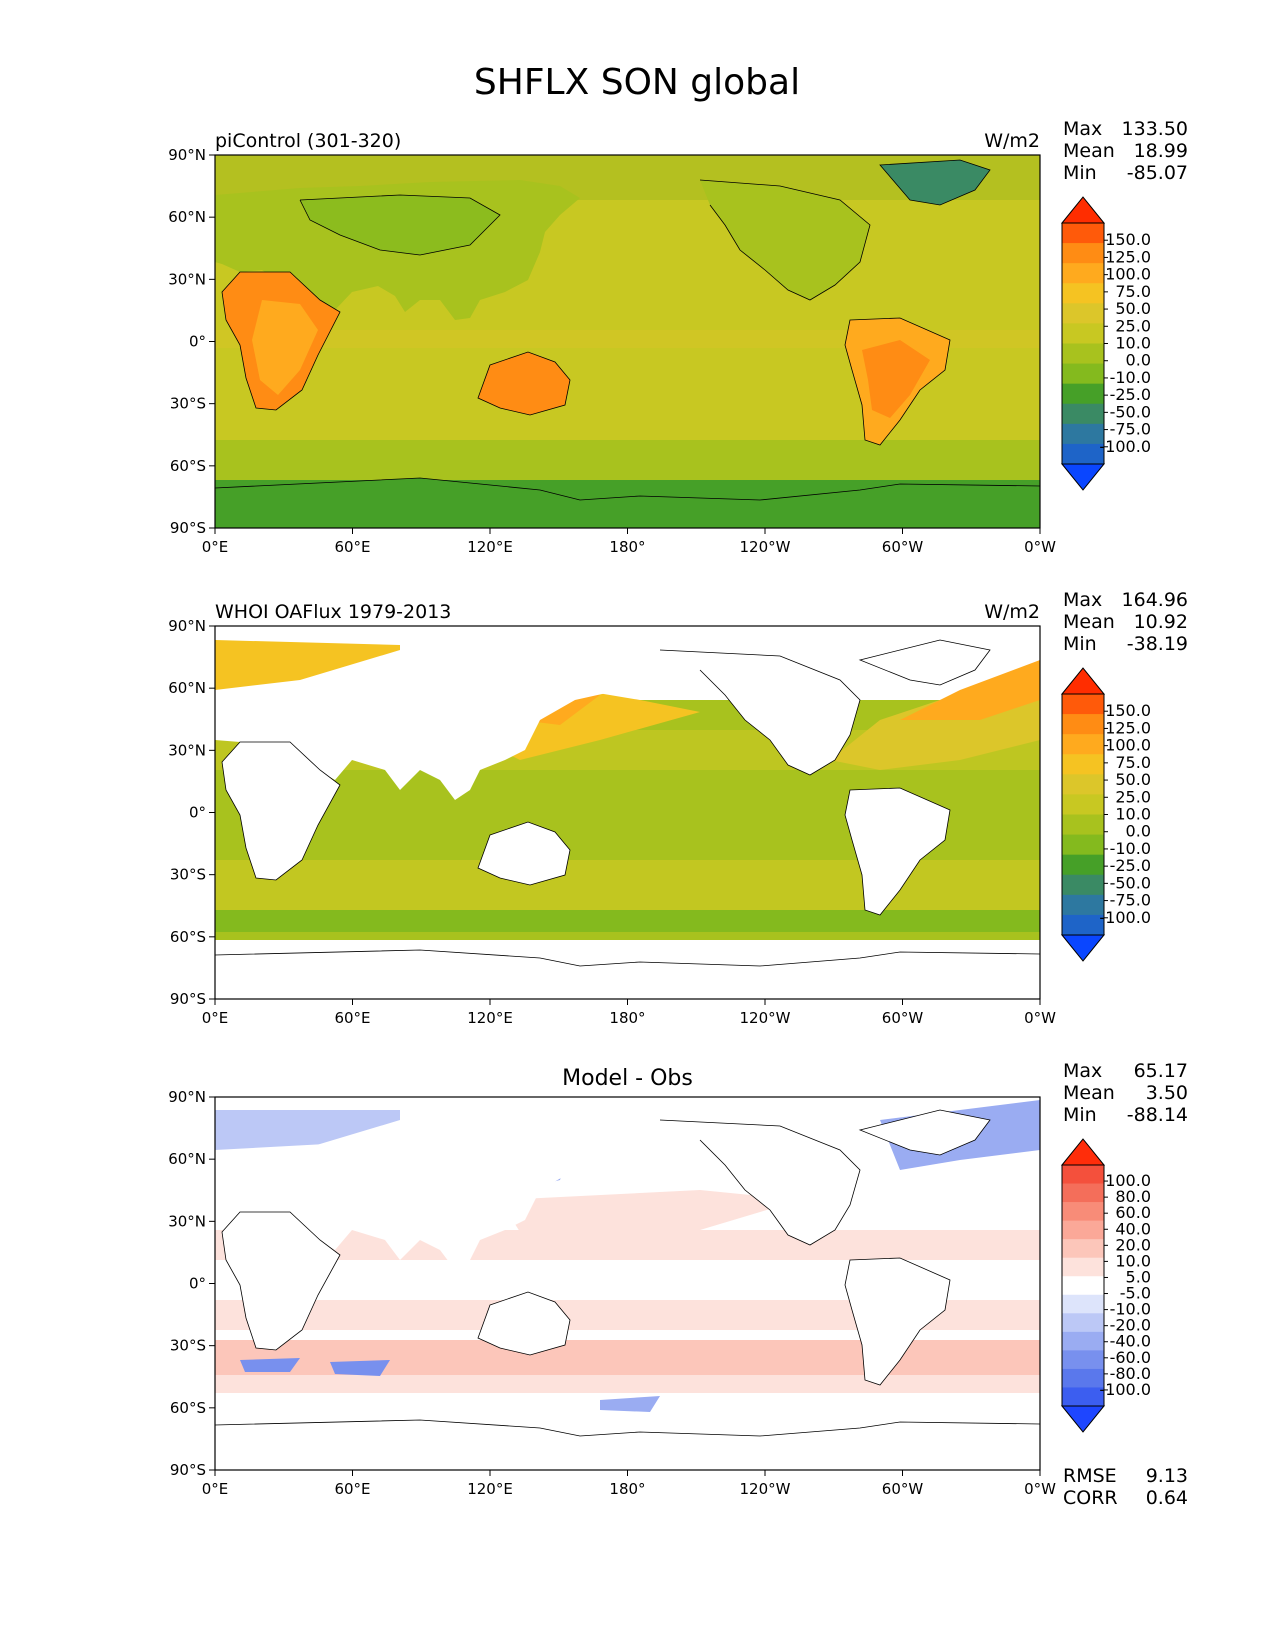  I want to click on colorbar-label: -40.0, so click(1130, 1341).